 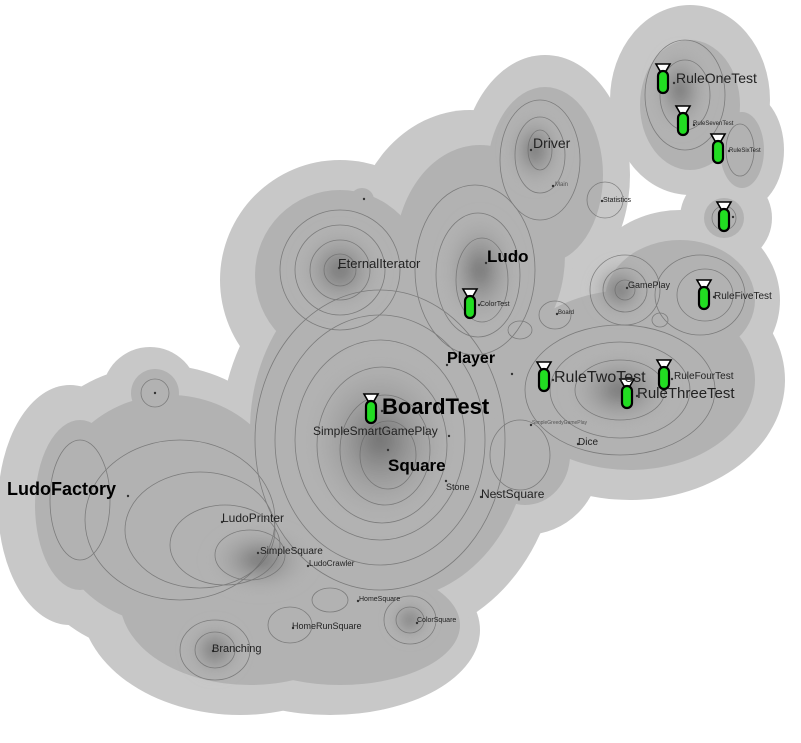 I want to click on node-label-branching: Branching, so click(x=237, y=649).